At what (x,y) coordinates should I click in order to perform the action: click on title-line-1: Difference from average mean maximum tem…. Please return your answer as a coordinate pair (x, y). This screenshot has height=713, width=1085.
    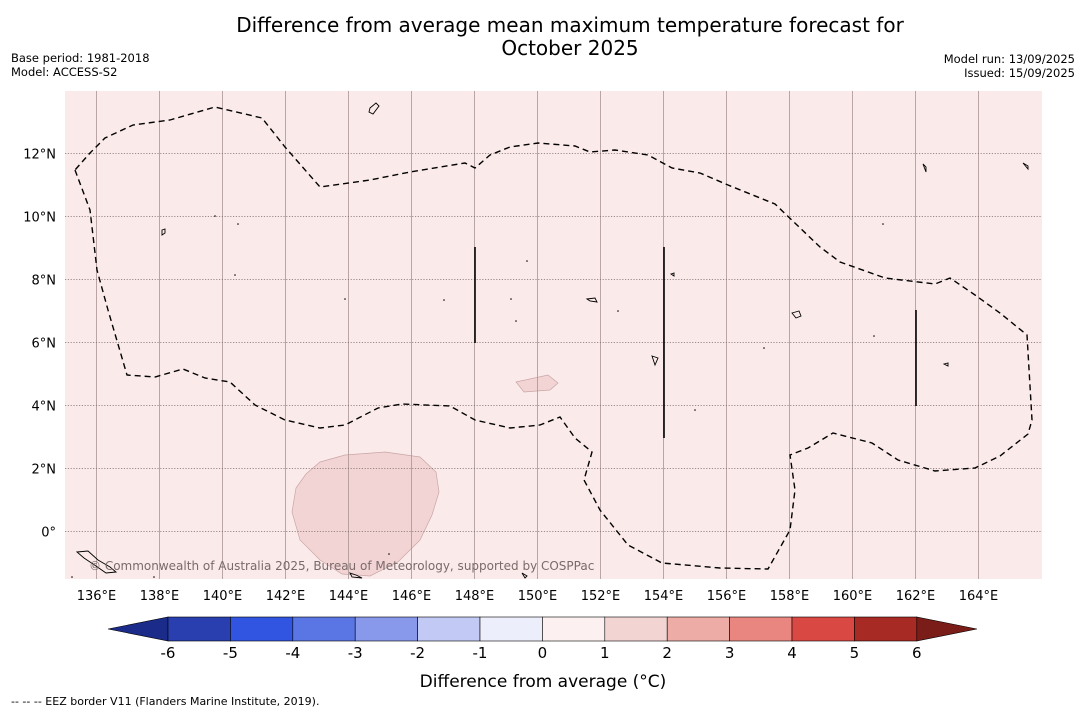
    Looking at the image, I should click on (570, 25).